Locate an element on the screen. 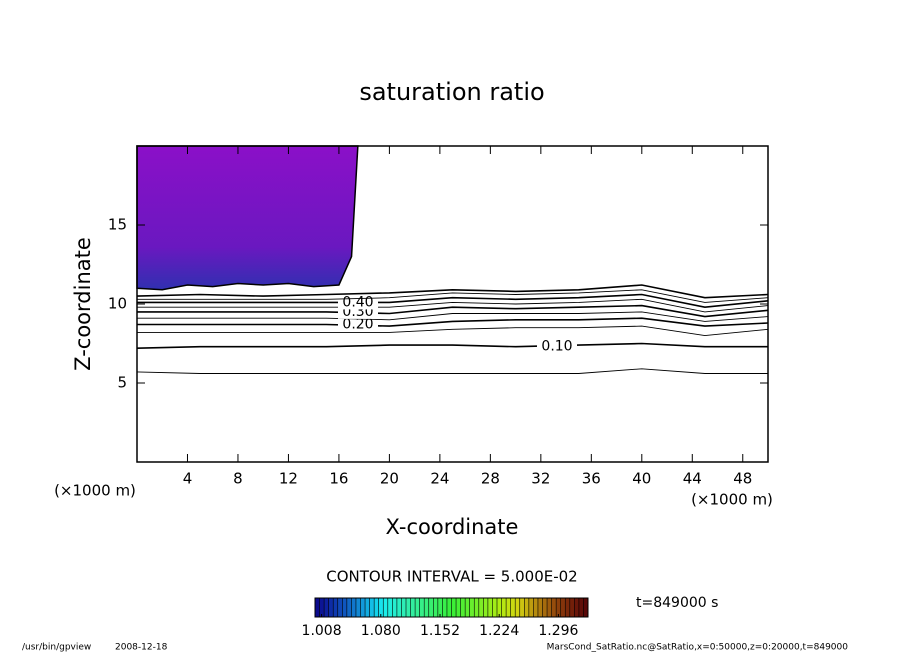  y-tick-label: 5 is located at coordinates (122, 383).